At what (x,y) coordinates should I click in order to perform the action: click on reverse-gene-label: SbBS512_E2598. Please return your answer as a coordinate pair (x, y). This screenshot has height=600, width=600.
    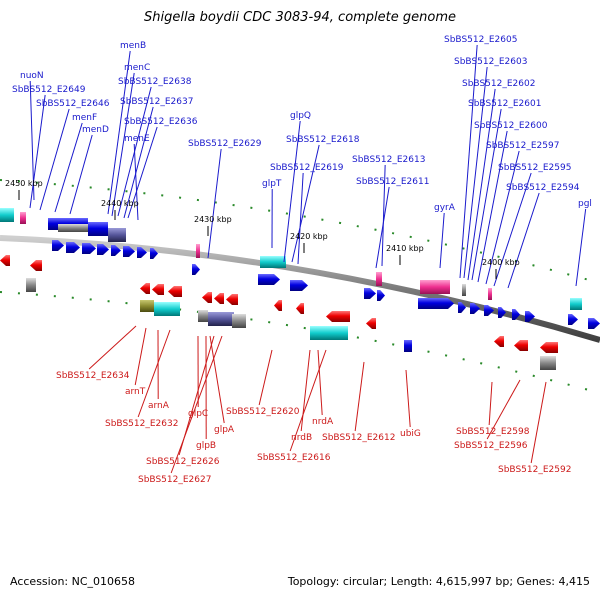
    Looking at the image, I should click on (493, 432).